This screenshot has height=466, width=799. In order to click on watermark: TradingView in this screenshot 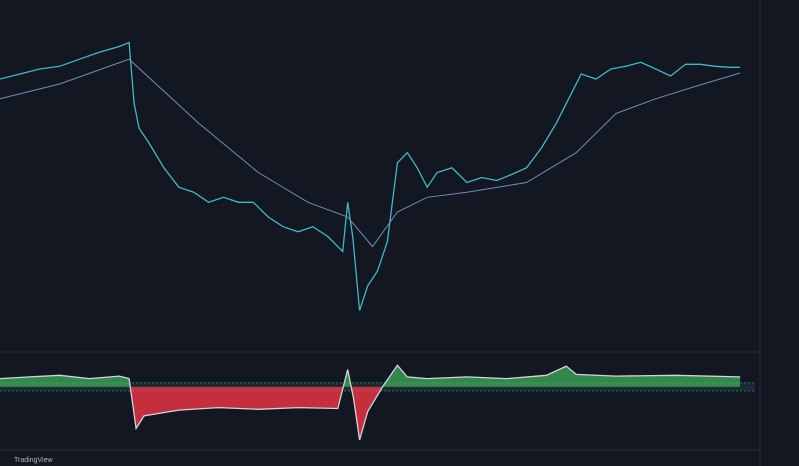, I will do `click(33, 460)`.